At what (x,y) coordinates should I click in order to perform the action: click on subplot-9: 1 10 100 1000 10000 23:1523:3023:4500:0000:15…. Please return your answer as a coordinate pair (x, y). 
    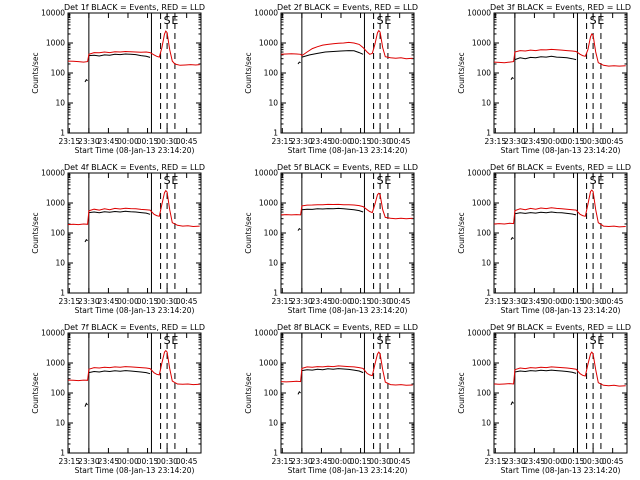
    Looking at the image, I should click on (544, 399).